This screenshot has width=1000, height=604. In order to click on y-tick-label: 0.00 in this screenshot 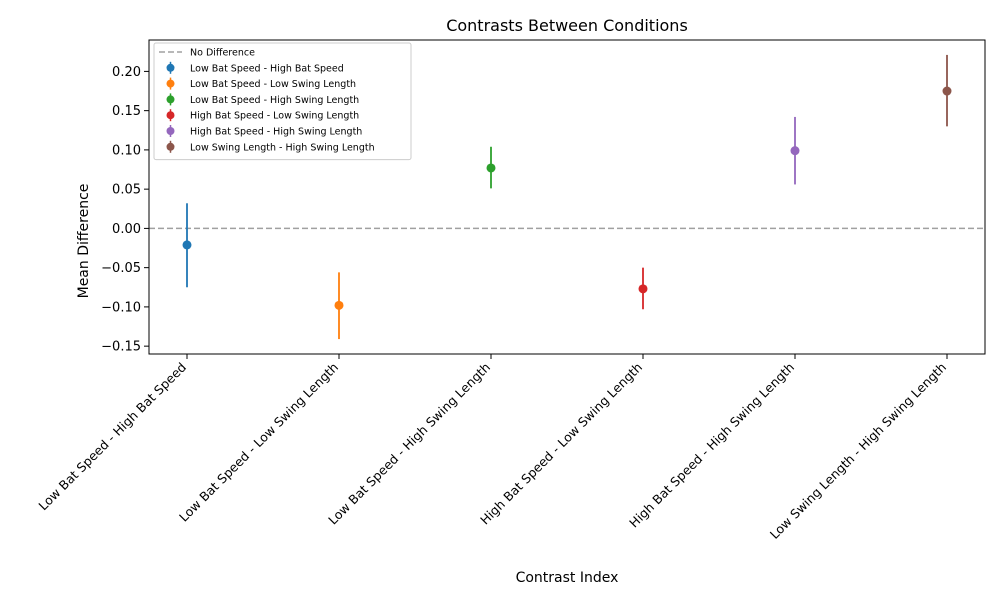, I will do `click(126, 229)`.